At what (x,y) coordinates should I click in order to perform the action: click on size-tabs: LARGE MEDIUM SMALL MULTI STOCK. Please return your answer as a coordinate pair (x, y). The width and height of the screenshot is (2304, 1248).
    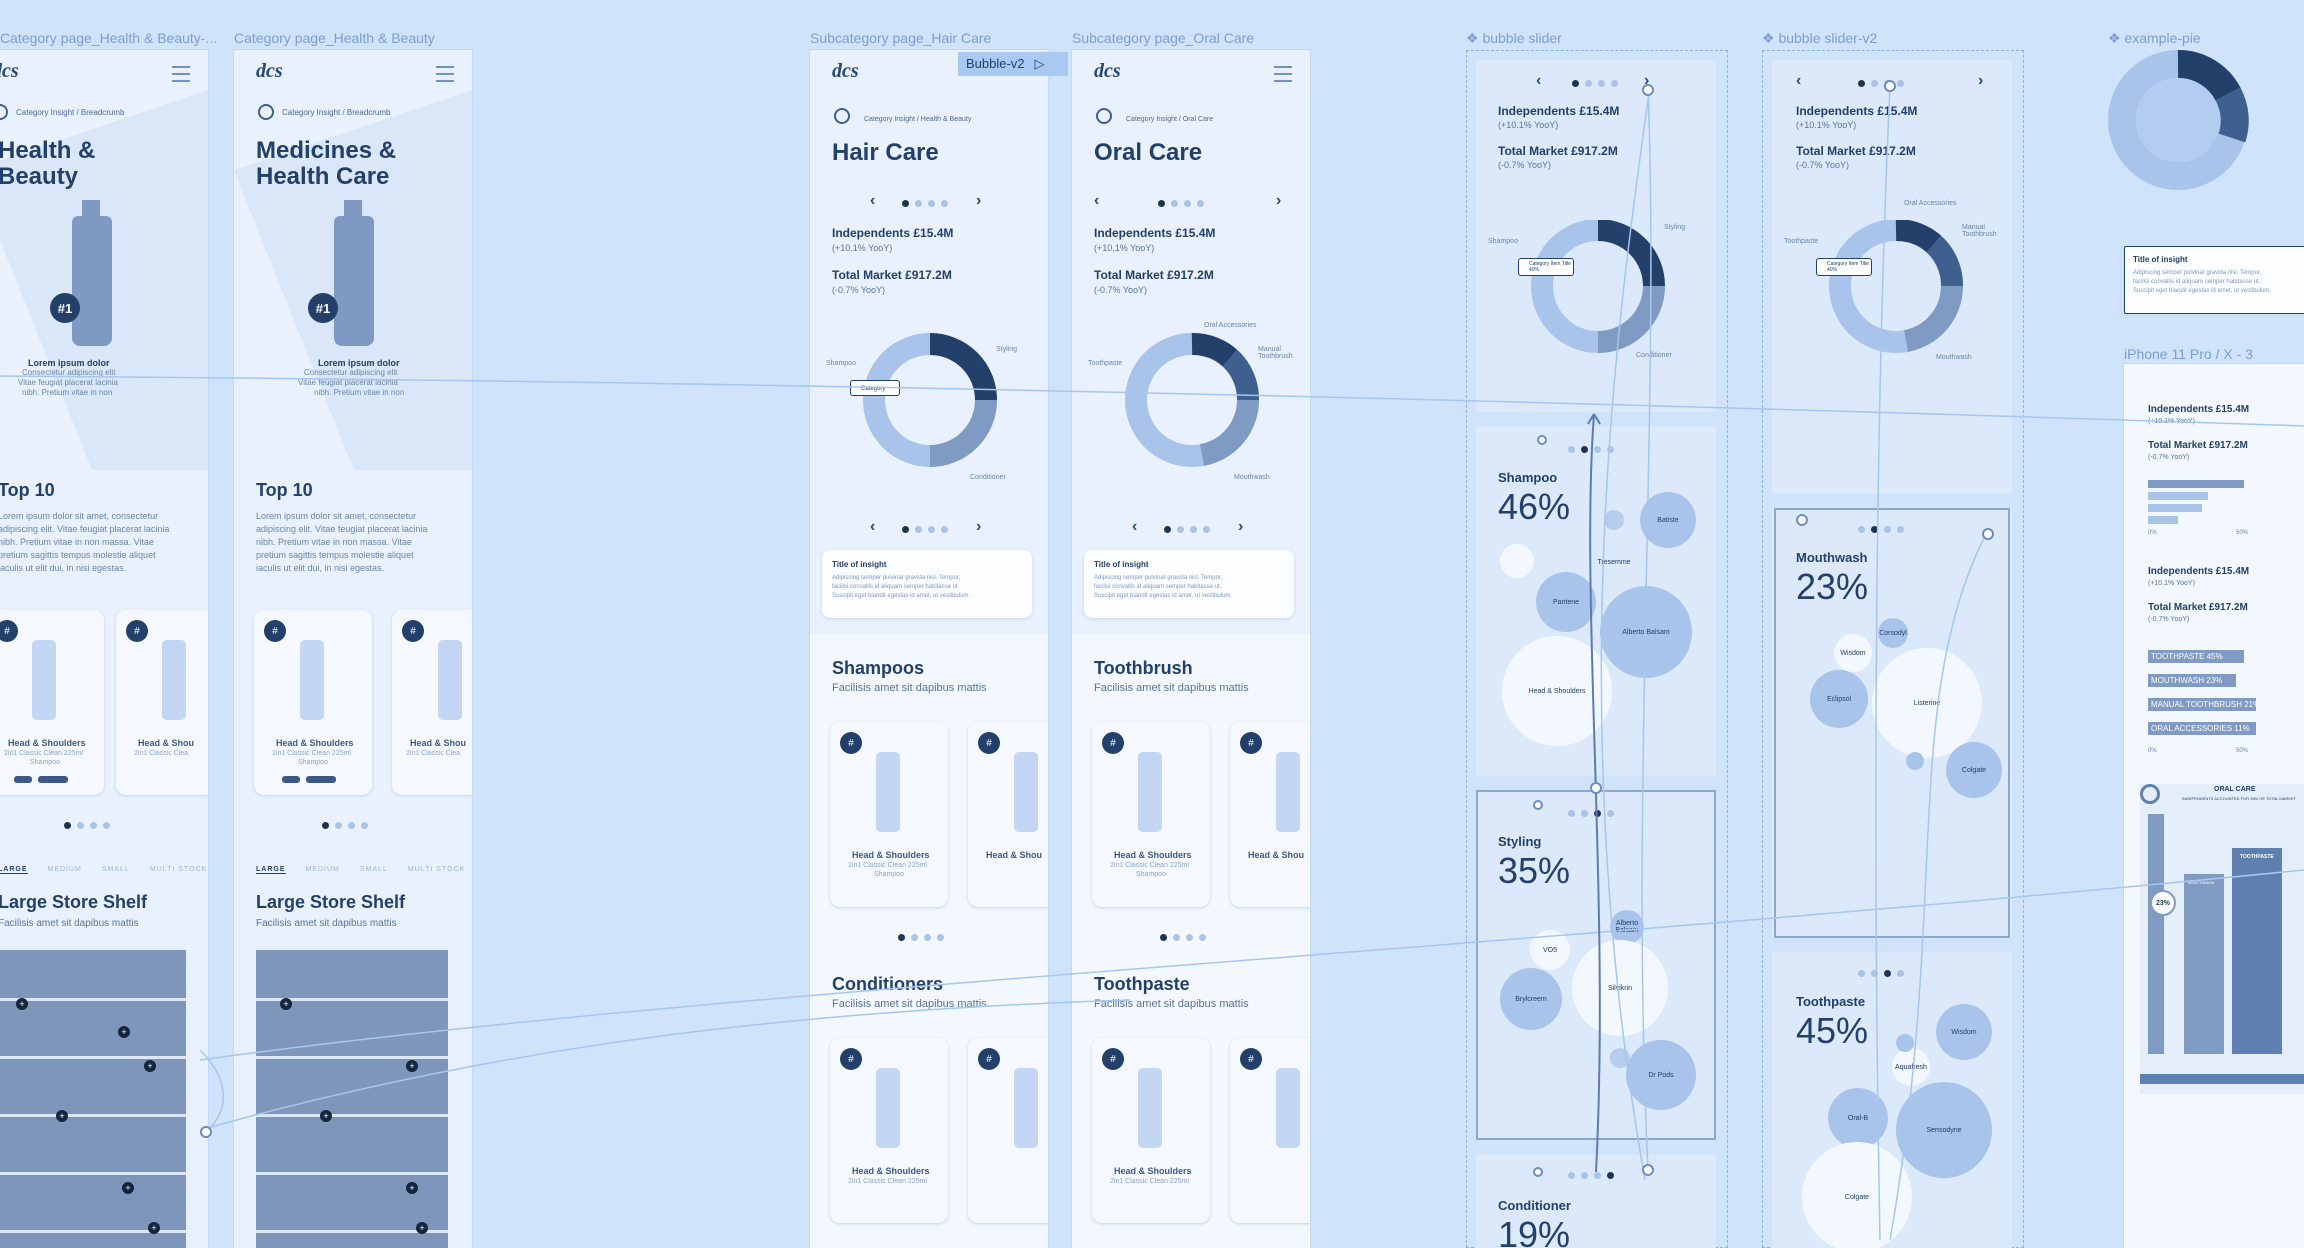
    Looking at the image, I should click on (104, 870).